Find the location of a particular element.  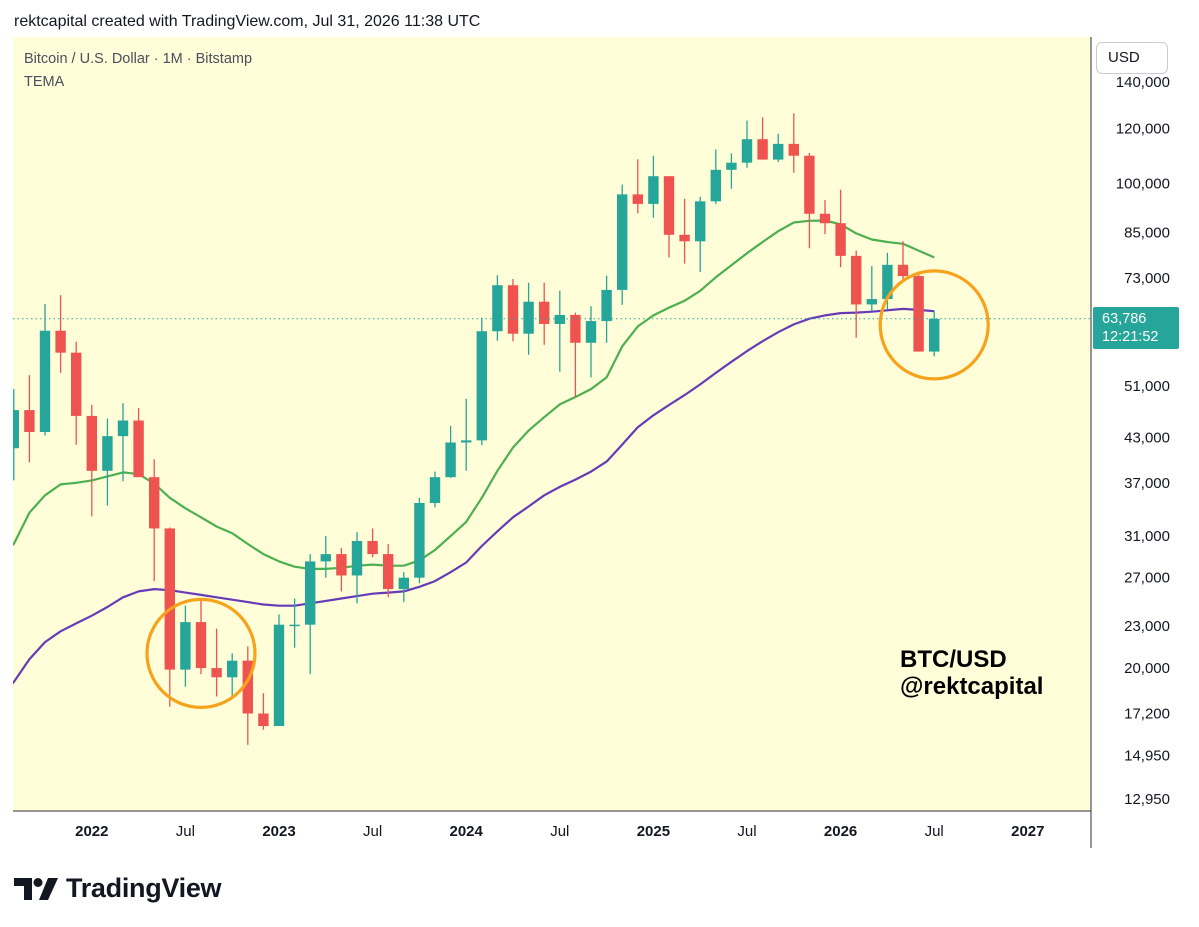

y-tick-label: 27,000 is located at coordinates (1147, 578).